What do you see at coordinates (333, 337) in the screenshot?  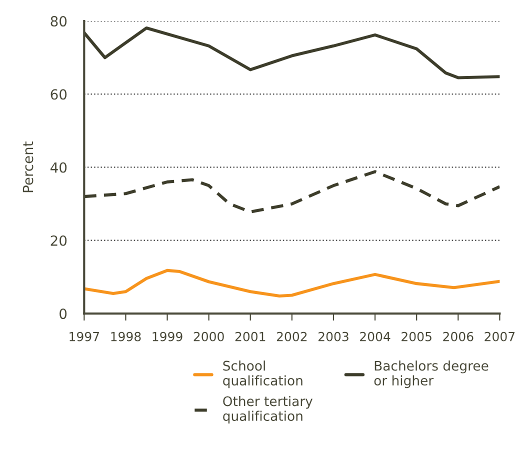 I see `x-tick-label: 2003` at bounding box center [333, 337].